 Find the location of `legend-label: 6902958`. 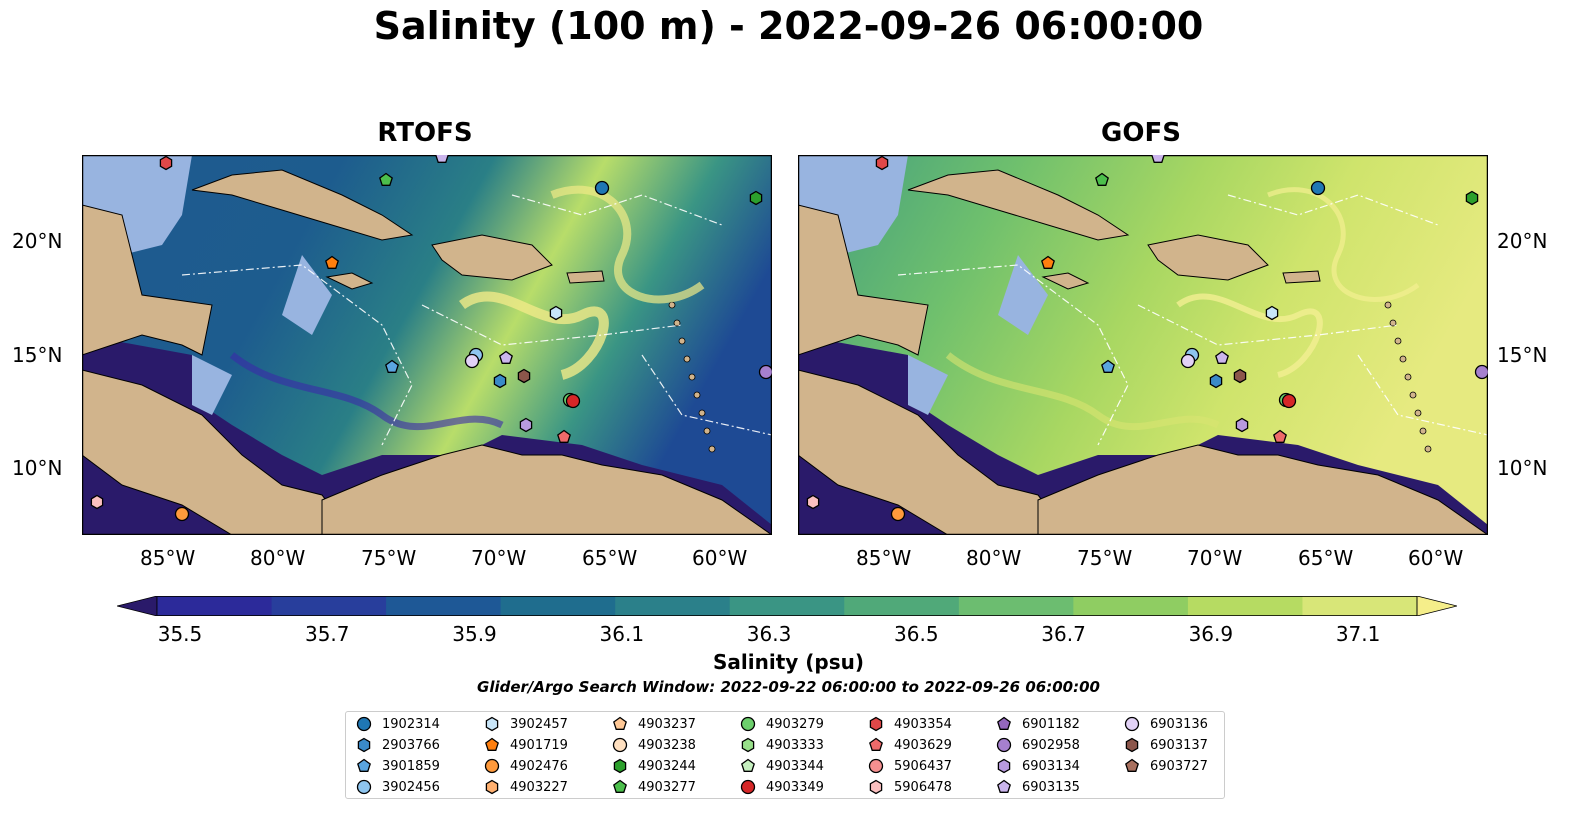

legend-label: 6902958 is located at coordinates (1051, 745).